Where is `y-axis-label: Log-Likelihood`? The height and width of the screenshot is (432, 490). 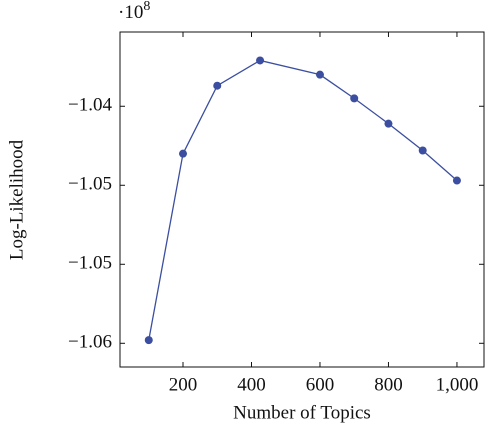
y-axis-label: Log-Likelihood is located at coordinates (16, 199).